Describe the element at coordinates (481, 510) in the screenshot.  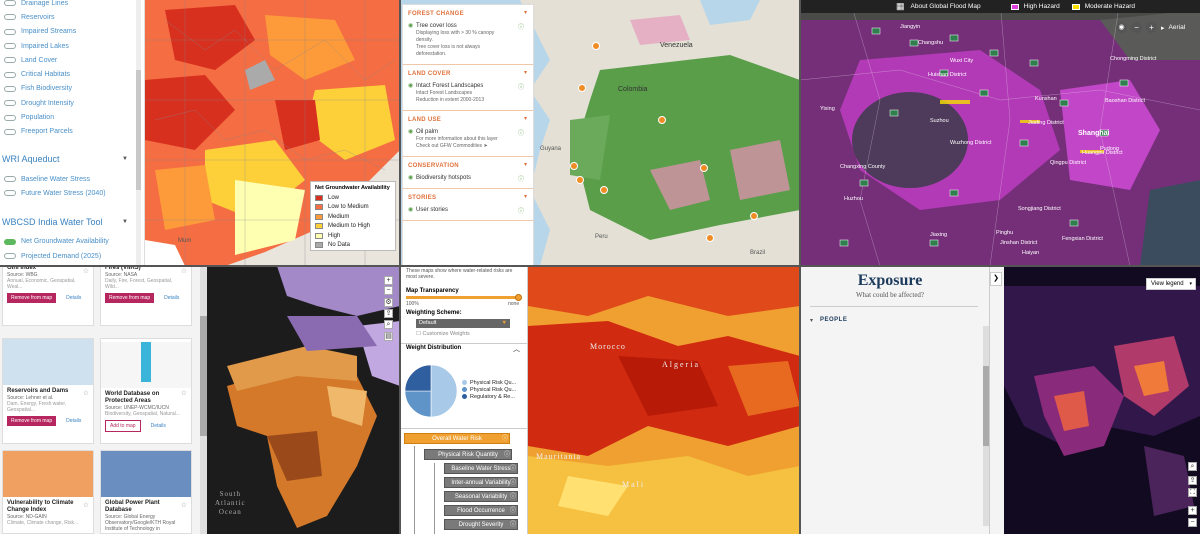
I see `indicator-node: Flood Occurrence ⓘ` at that location.